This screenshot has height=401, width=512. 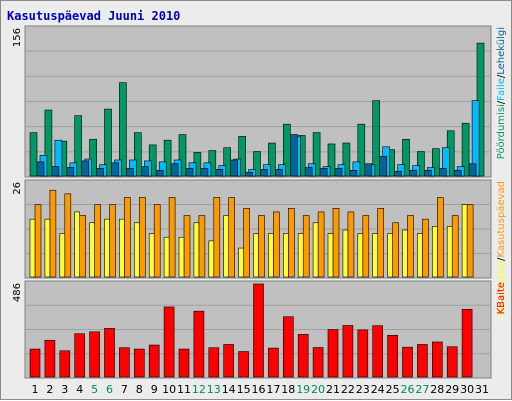 I want to click on bar-middle-Külastajaid-9, so click(x=151, y=255).